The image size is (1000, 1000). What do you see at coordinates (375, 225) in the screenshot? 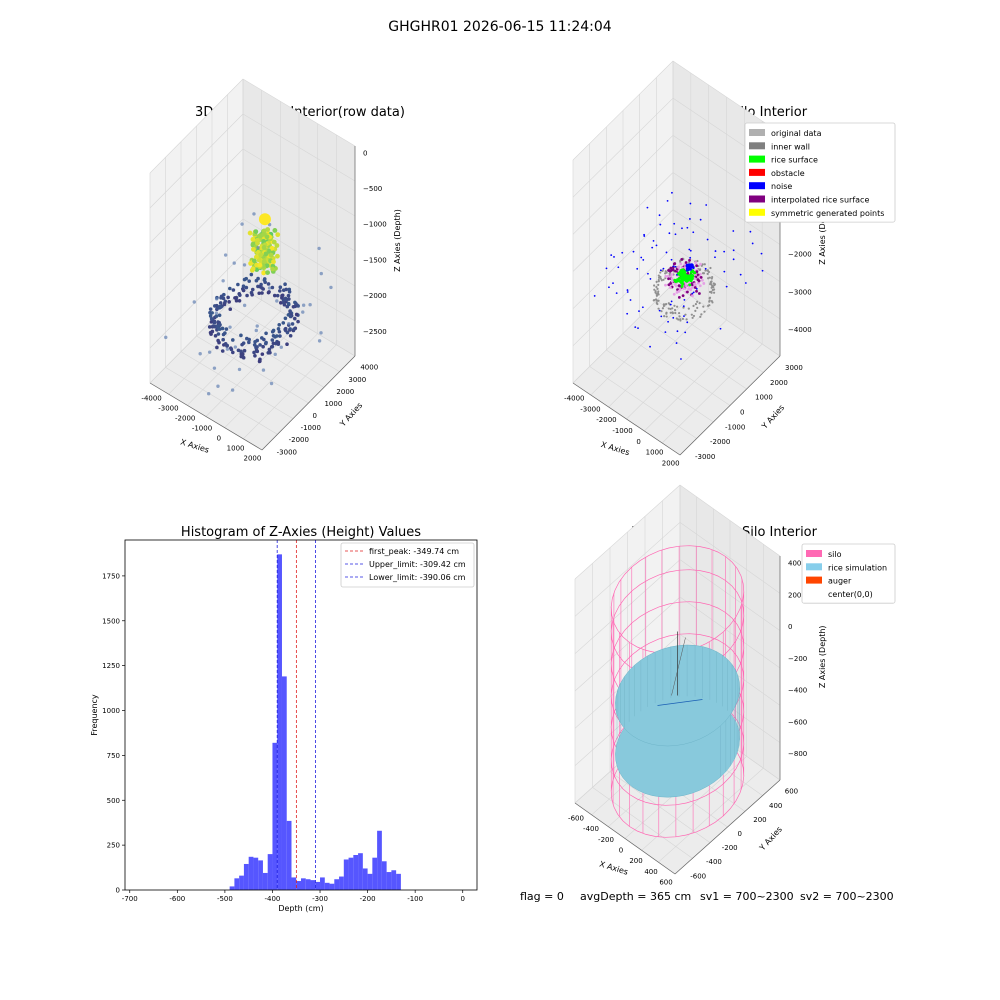
I see `z-tick-label: −1000` at bounding box center [375, 225].